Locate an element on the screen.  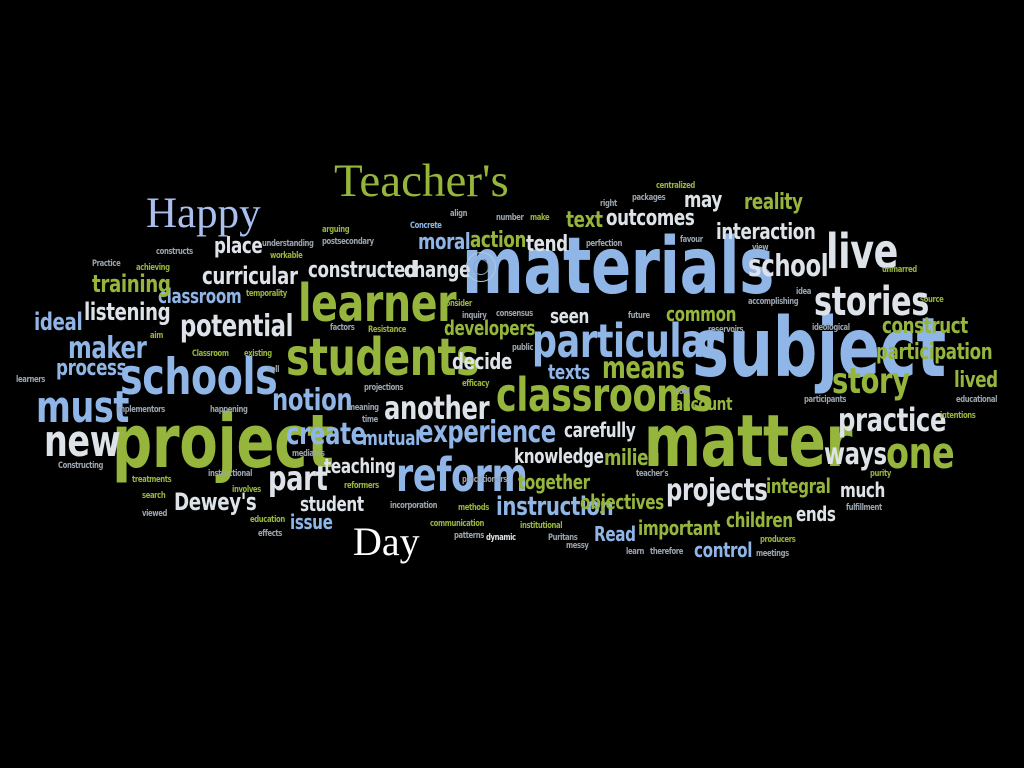
word-postsecondary: postsecondary is located at coordinates (348, 242).